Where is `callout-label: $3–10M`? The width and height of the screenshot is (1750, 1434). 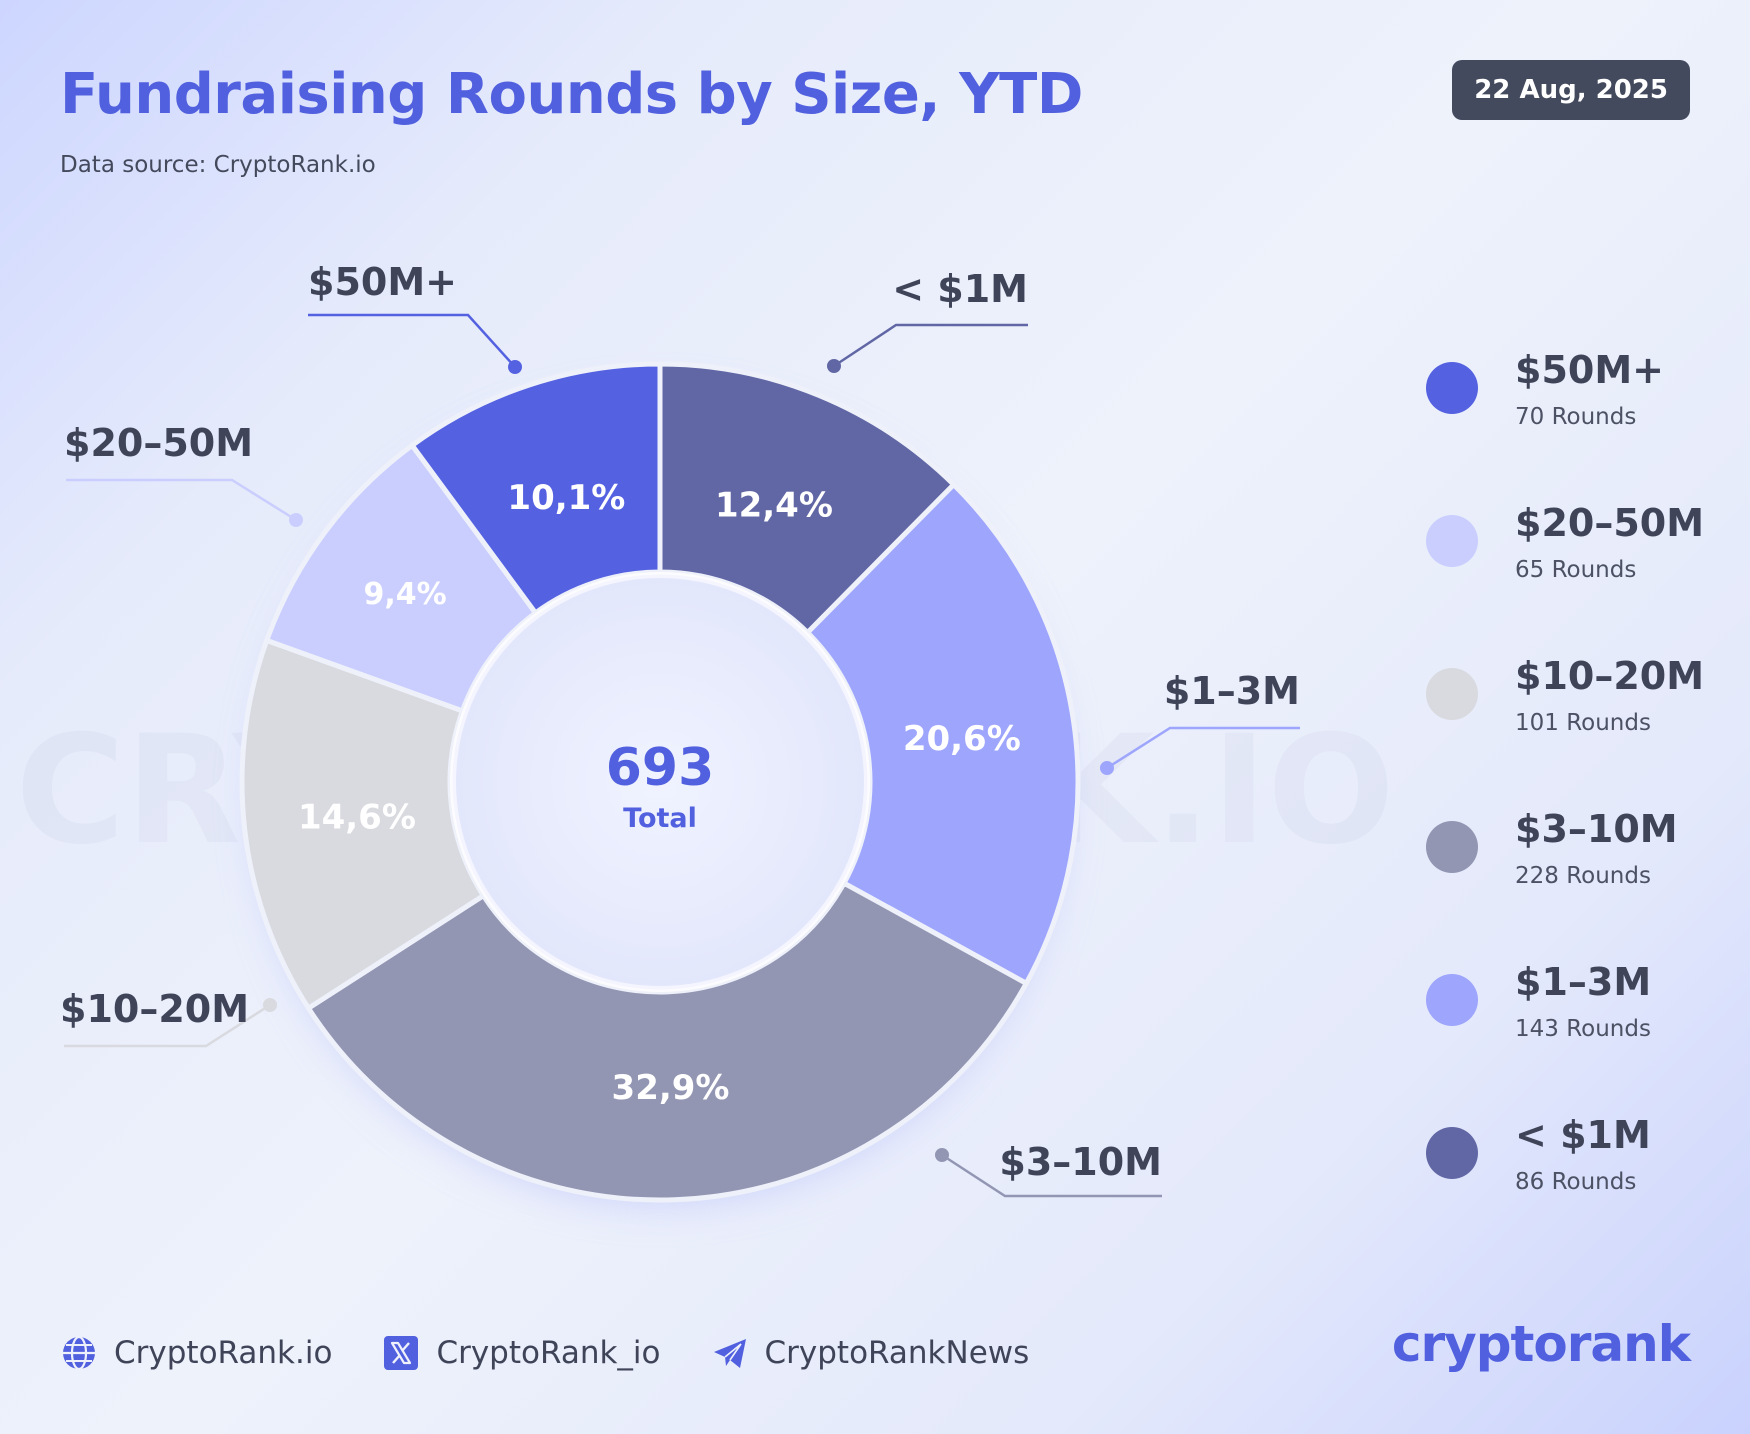 callout-label: $3–10M is located at coordinates (1080, 1162).